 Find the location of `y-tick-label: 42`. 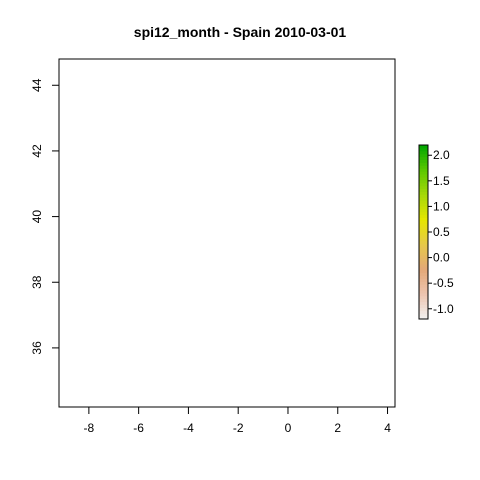

y-tick-label: 42 is located at coordinates (37, 151).